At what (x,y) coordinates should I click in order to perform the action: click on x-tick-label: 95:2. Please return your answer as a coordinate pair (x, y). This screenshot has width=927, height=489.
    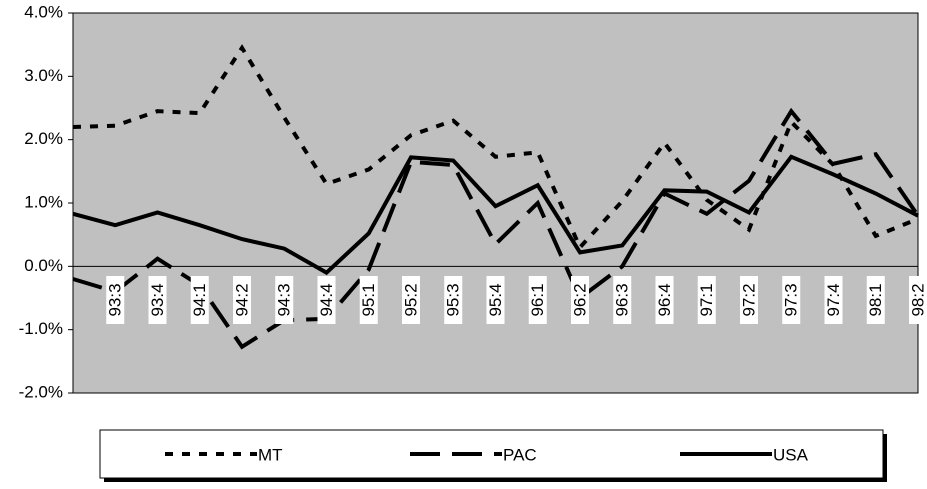
    Looking at the image, I should click on (410, 299).